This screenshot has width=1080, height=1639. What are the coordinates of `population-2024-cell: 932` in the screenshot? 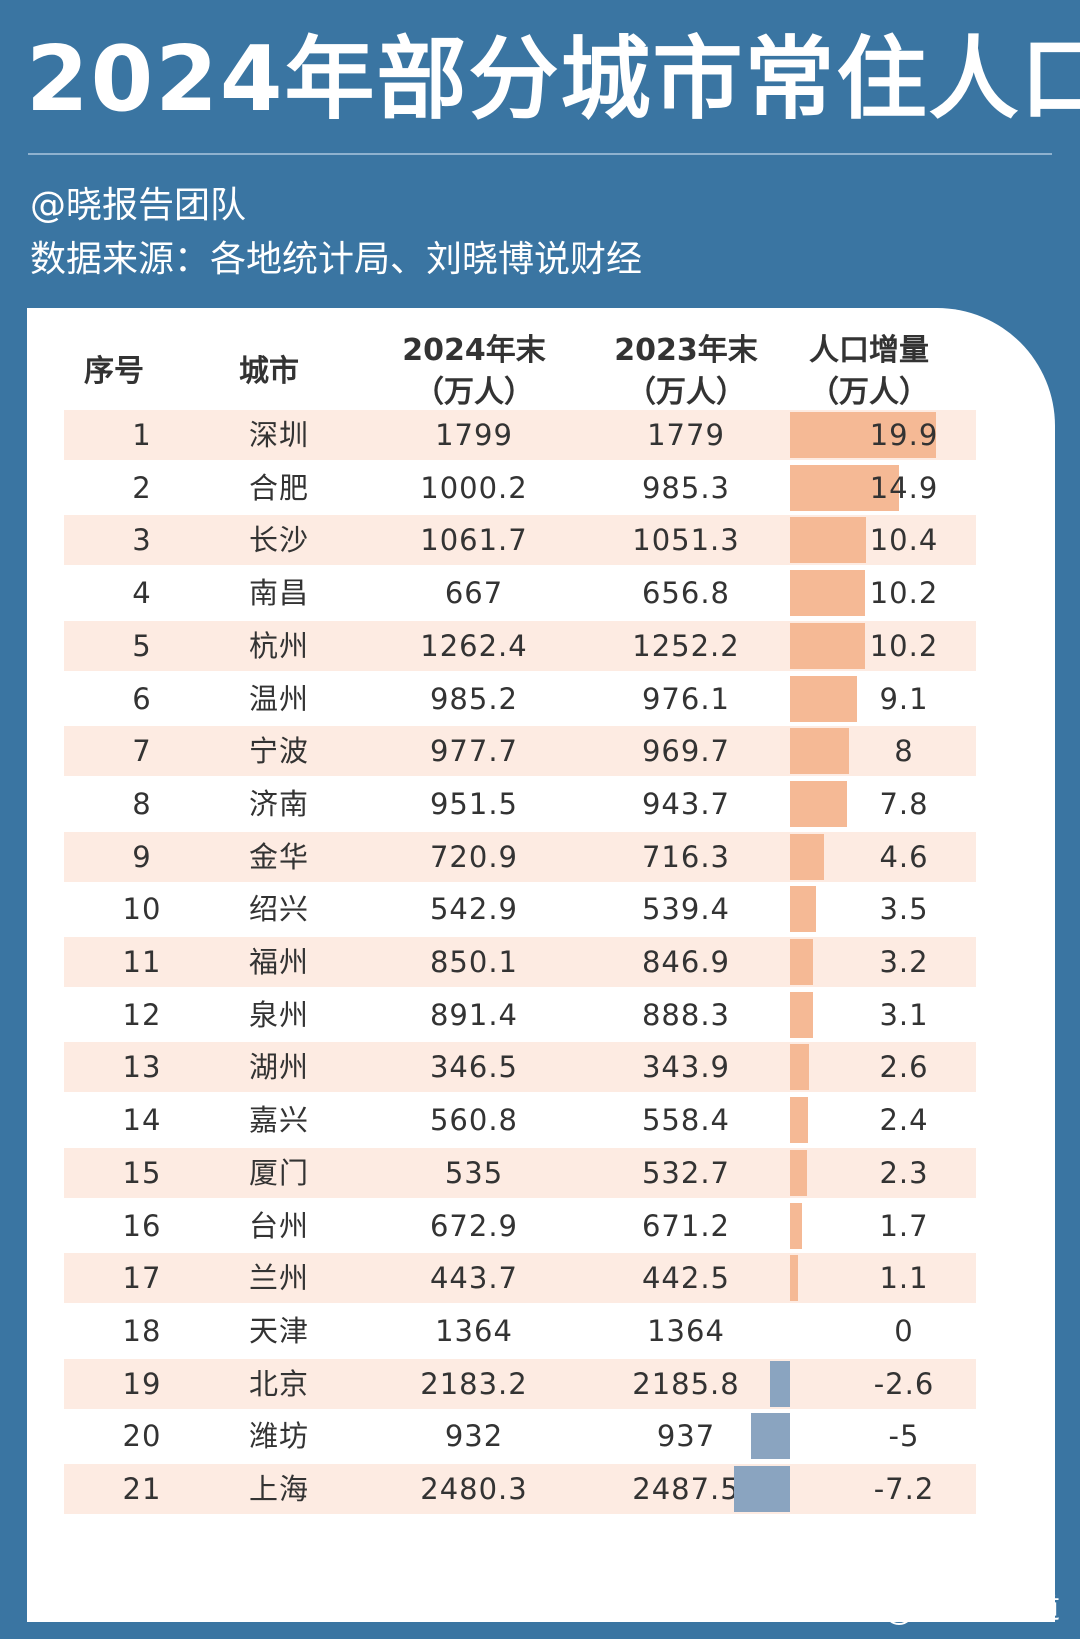 It's located at (474, 1436).